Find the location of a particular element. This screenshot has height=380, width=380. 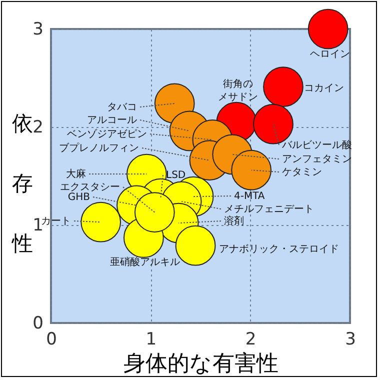

annotation: アナボリック・ステロイド is located at coordinates (279, 249).